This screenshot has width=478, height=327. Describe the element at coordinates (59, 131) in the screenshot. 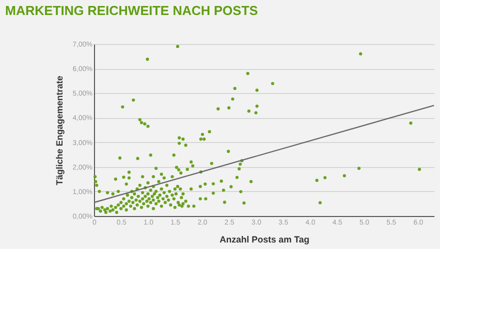

I see `y-axis-title: Tägliche Engagementrate` at that location.